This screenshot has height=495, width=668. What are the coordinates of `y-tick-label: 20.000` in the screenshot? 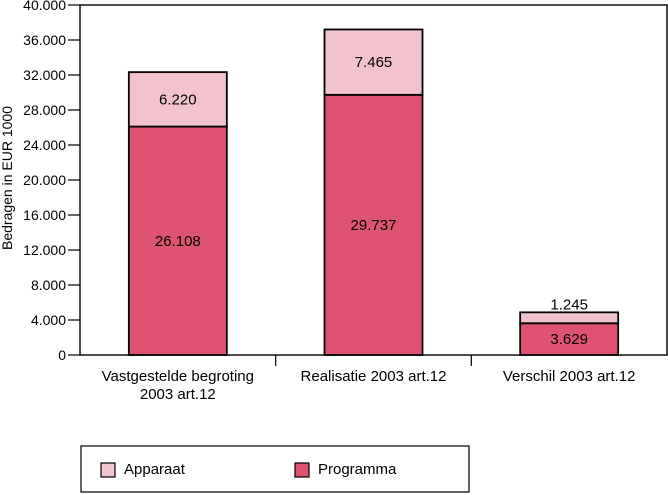 It's located at (44, 180).